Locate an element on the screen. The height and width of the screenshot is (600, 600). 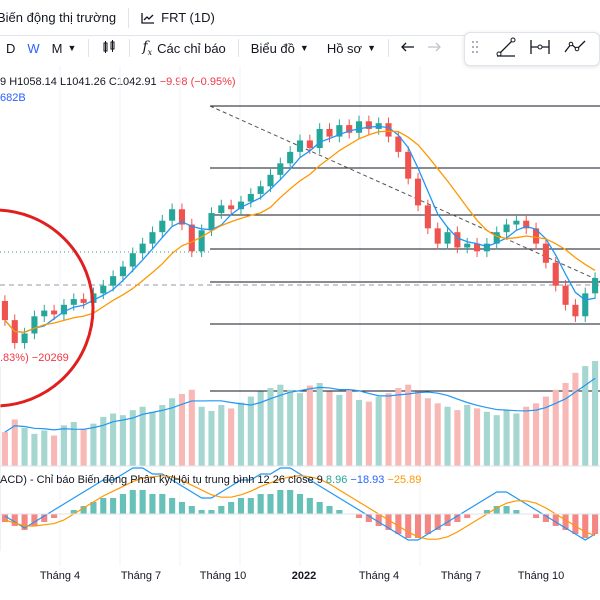
redo-icon is located at coordinates (434, 48).